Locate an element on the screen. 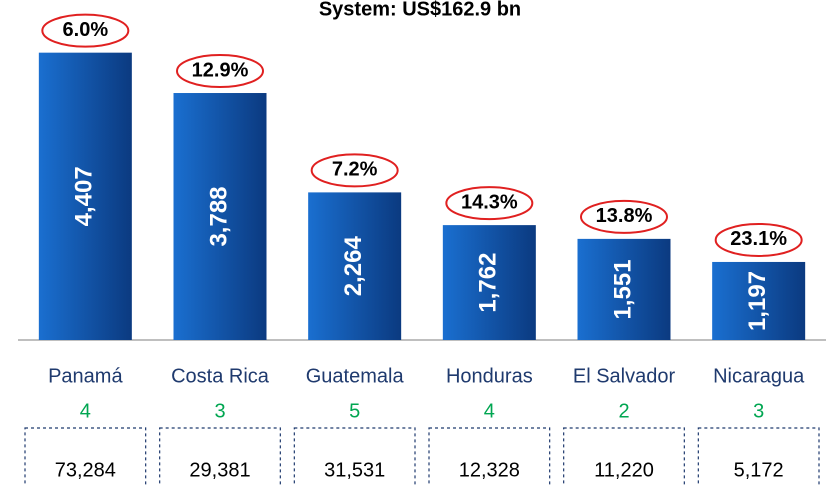 The height and width of the screenshot is (485, 826). total-label: 5,172 is located at coordinates (759, 470).